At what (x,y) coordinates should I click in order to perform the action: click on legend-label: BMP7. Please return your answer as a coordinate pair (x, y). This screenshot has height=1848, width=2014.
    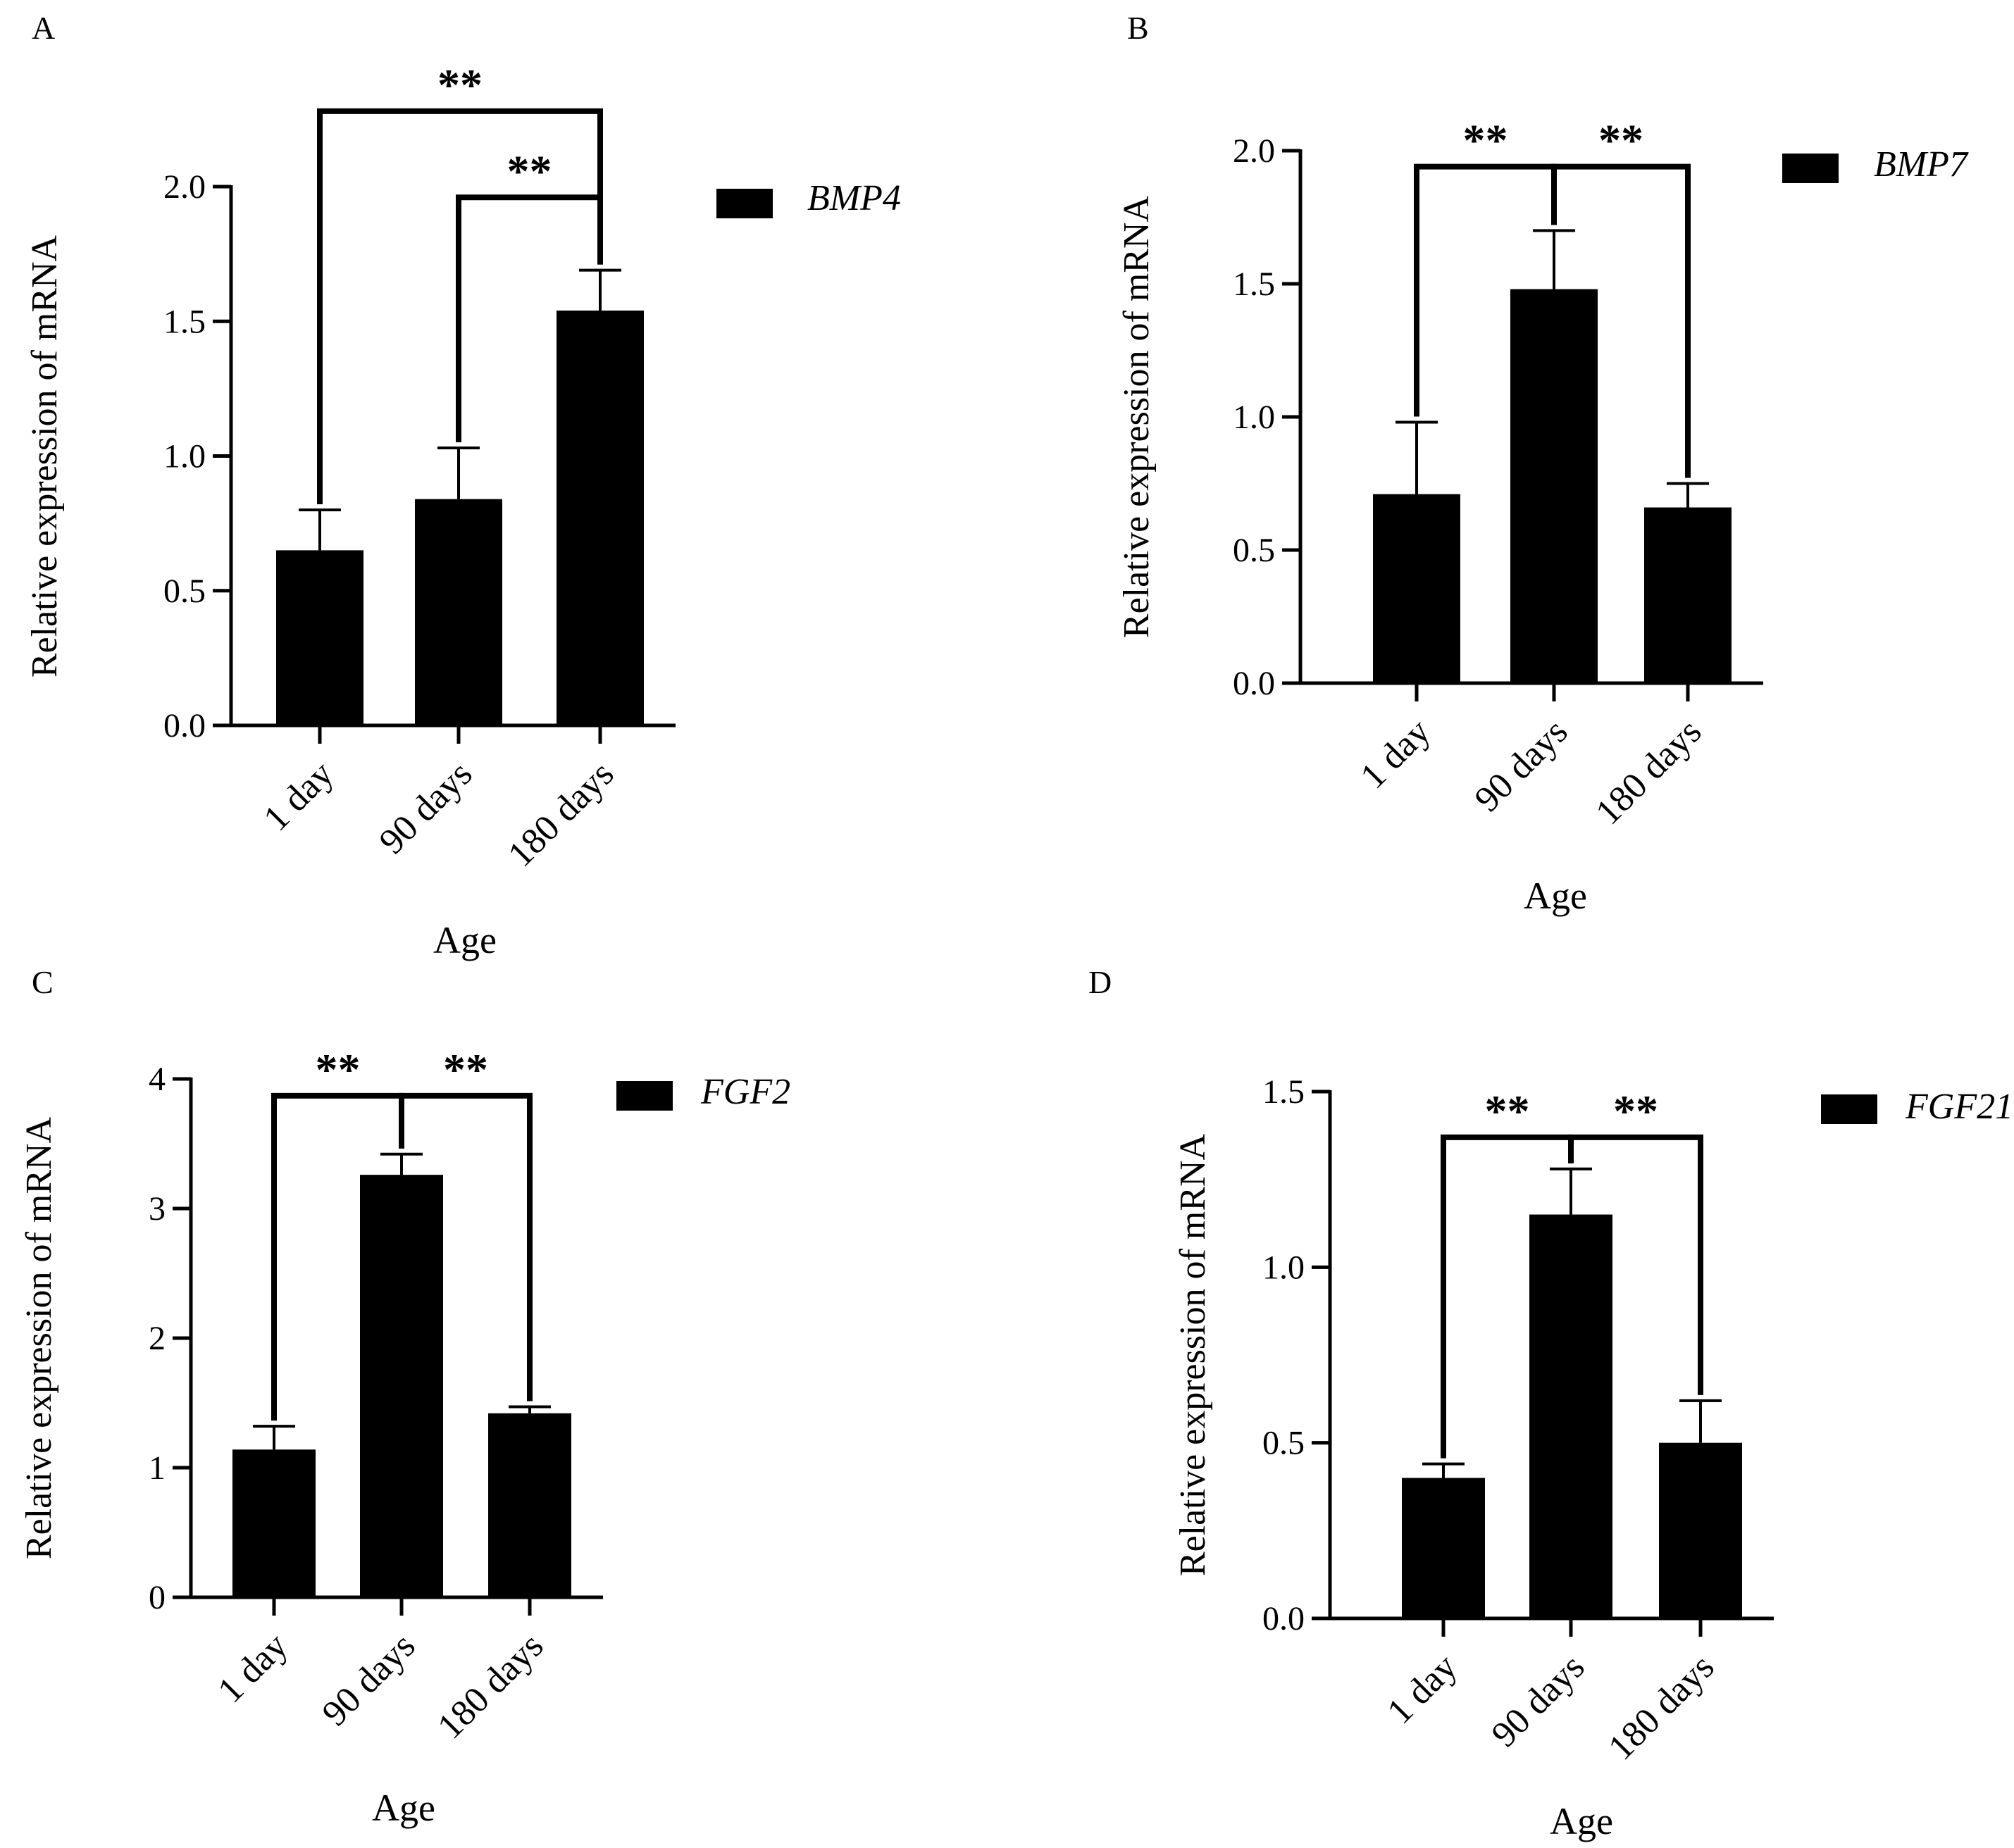
    Looking at the image, I should click on (1921, 164).